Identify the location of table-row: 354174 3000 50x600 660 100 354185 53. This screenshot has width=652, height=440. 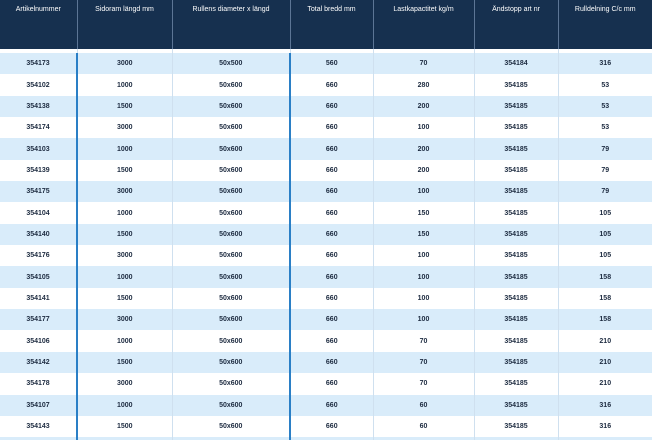
(326, 128).